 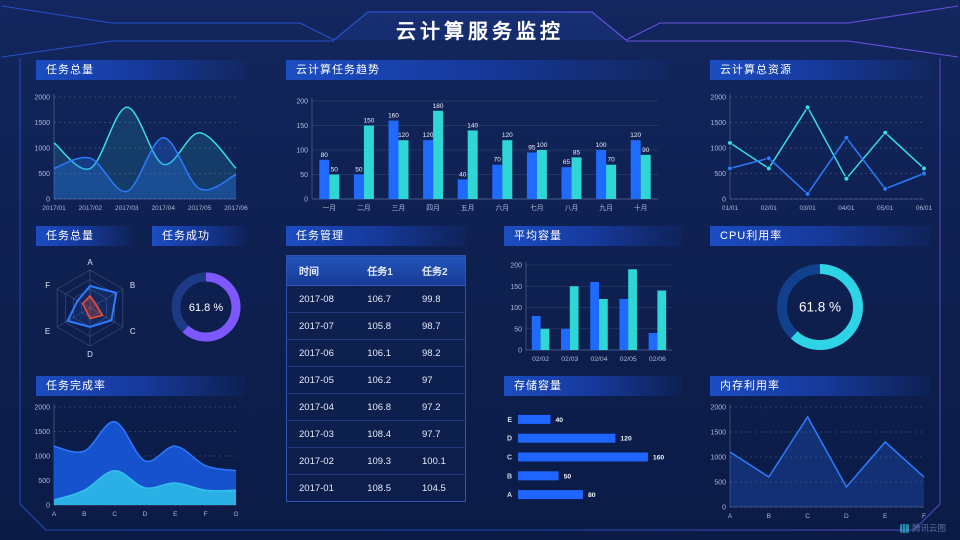 I want to click on tick-label: 2017/05, so click(x=200, y=208).